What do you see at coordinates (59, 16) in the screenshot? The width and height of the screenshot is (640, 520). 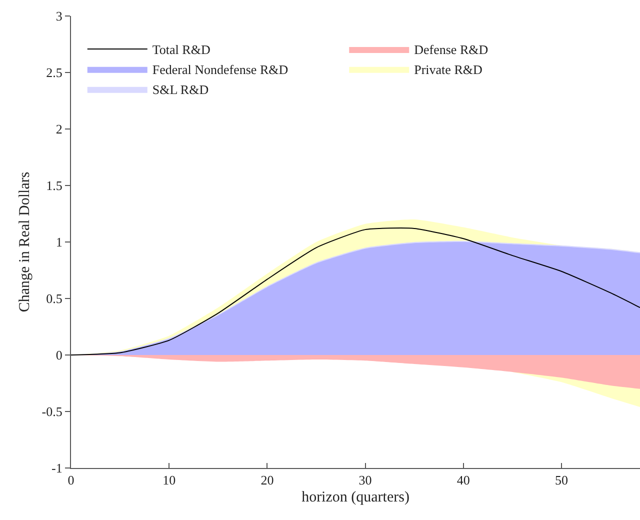 I see `y-tick-label: 3` at bounding box center [59, 16].